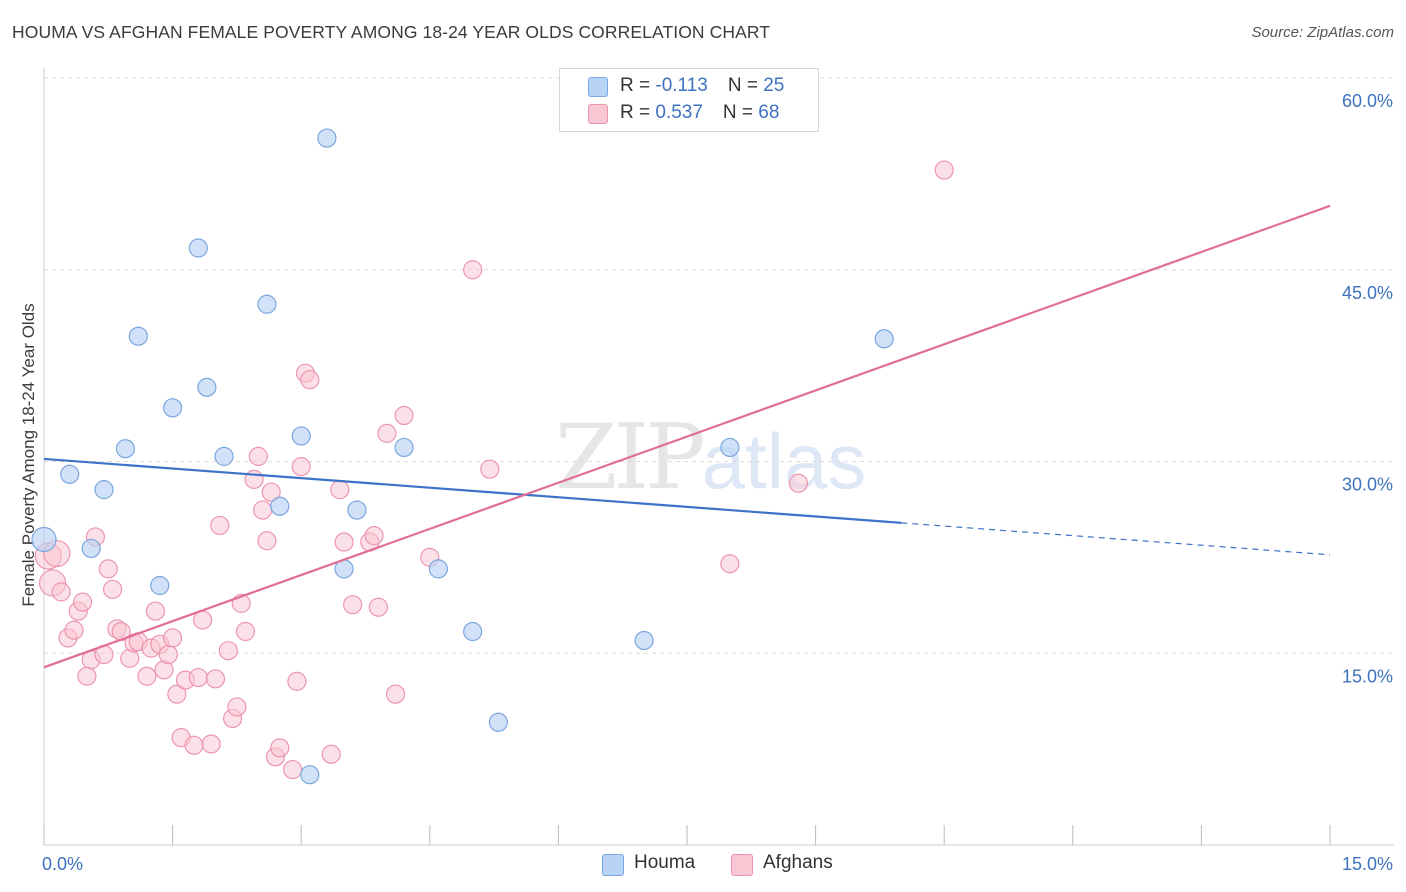  Describe the element at coordinates (62, 864) in the screenshot. I see `x-tick-label: 0.0%` at that location.